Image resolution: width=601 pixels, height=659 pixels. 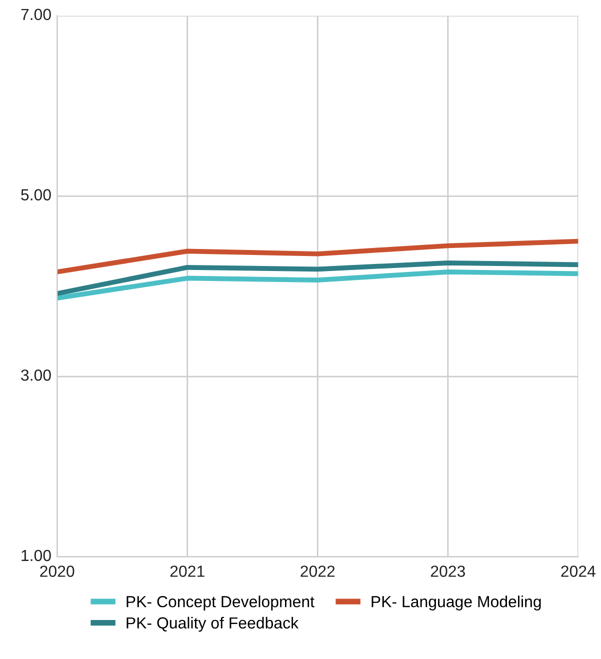 I want to click on x-tick-label: 2024, so click(x=578, y=571).